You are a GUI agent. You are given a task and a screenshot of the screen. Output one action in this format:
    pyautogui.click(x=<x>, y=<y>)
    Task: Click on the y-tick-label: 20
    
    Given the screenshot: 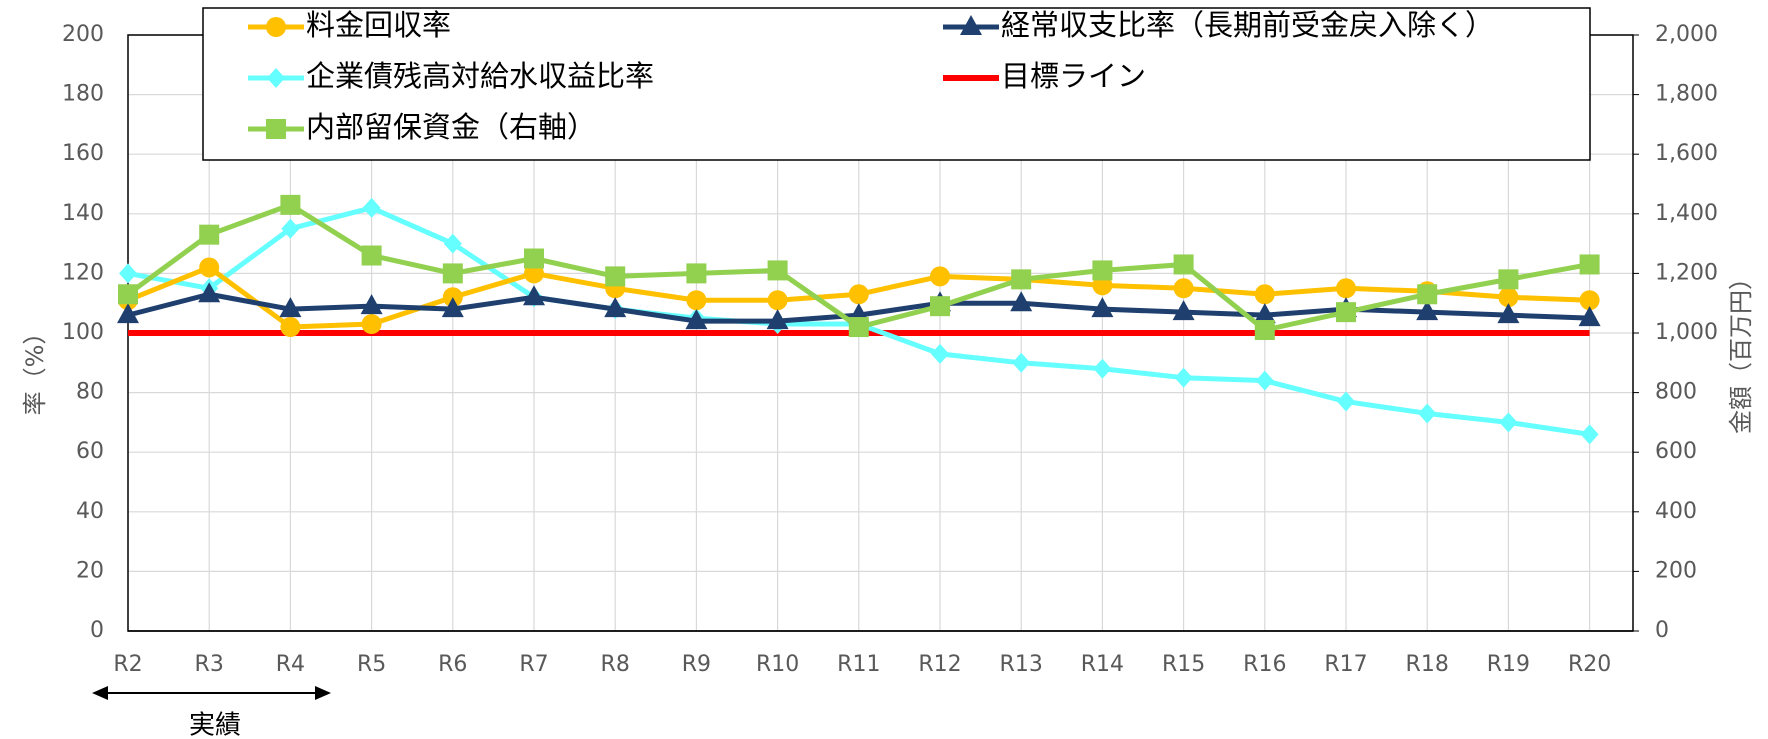 What is the action you would take?
    pyautogui.click(x=90, y=570)
    